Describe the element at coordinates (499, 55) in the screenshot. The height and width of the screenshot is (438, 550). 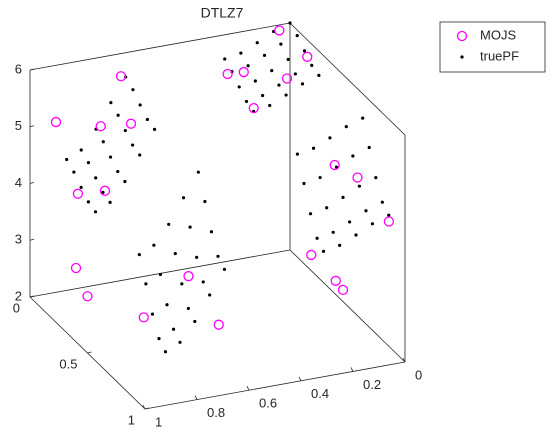
I see `legend-label: truePF` at that location.